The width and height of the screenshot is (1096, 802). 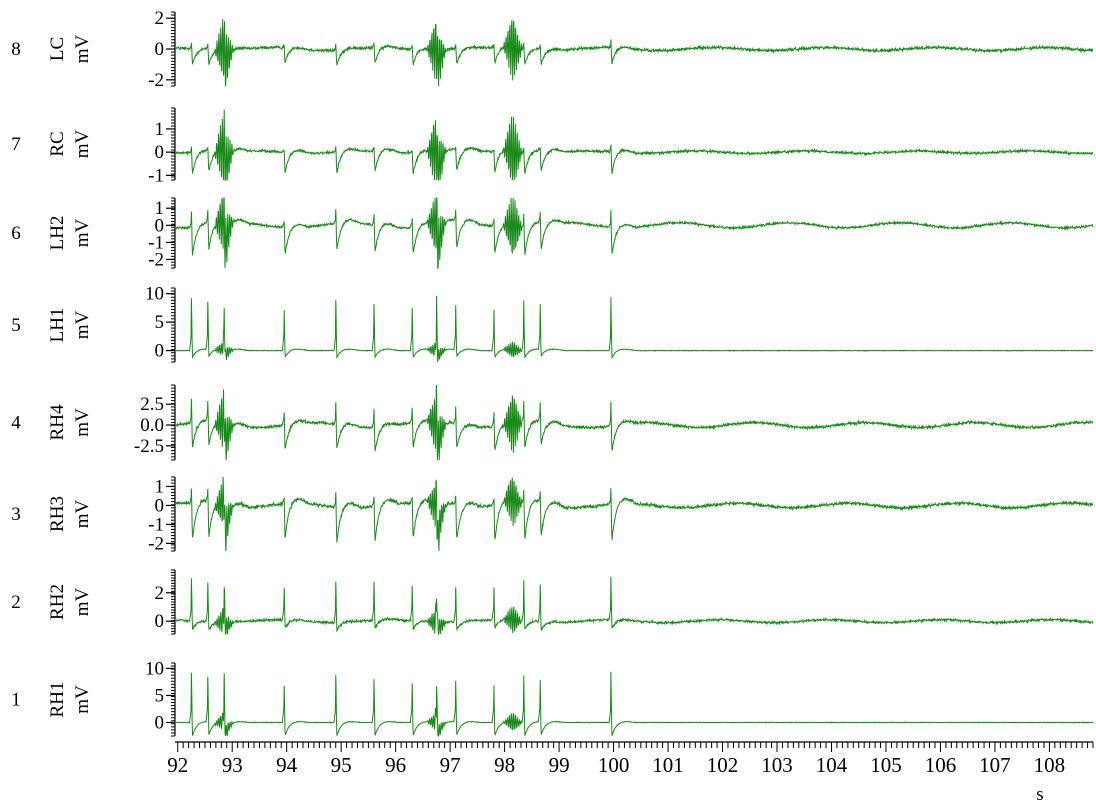 What do you see at coordinates (668, 765) in the screenshot?
I see `x-tick-label: 101` at bounding box center [668, 765].